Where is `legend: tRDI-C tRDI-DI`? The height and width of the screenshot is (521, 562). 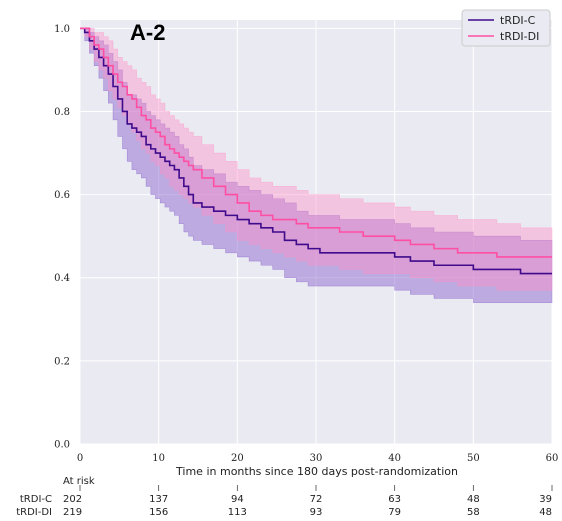 legend: tRDI-C tRDI-DI is located at coordinates (506, 28).